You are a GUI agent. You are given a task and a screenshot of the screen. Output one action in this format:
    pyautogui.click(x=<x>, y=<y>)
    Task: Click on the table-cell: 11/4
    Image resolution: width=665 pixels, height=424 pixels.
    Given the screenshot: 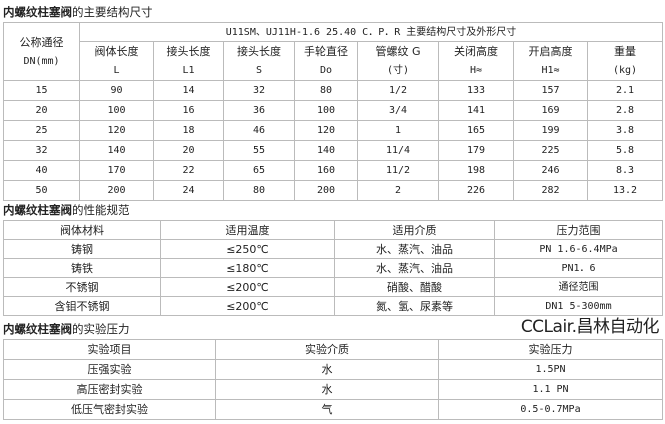 What is the action you would take?
    pyautogui.click(x=398, y=150)
    